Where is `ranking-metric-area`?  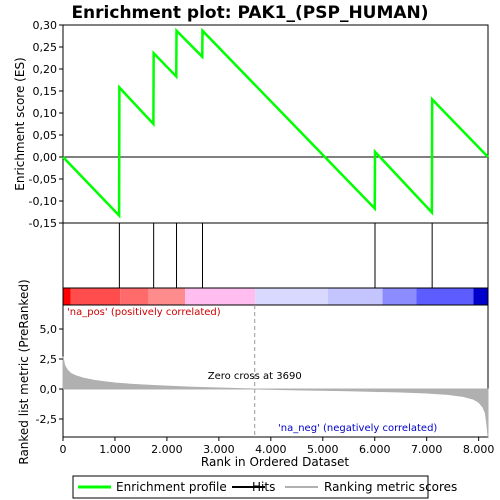 ranking-metric-area is located at coordinates (275, 397).